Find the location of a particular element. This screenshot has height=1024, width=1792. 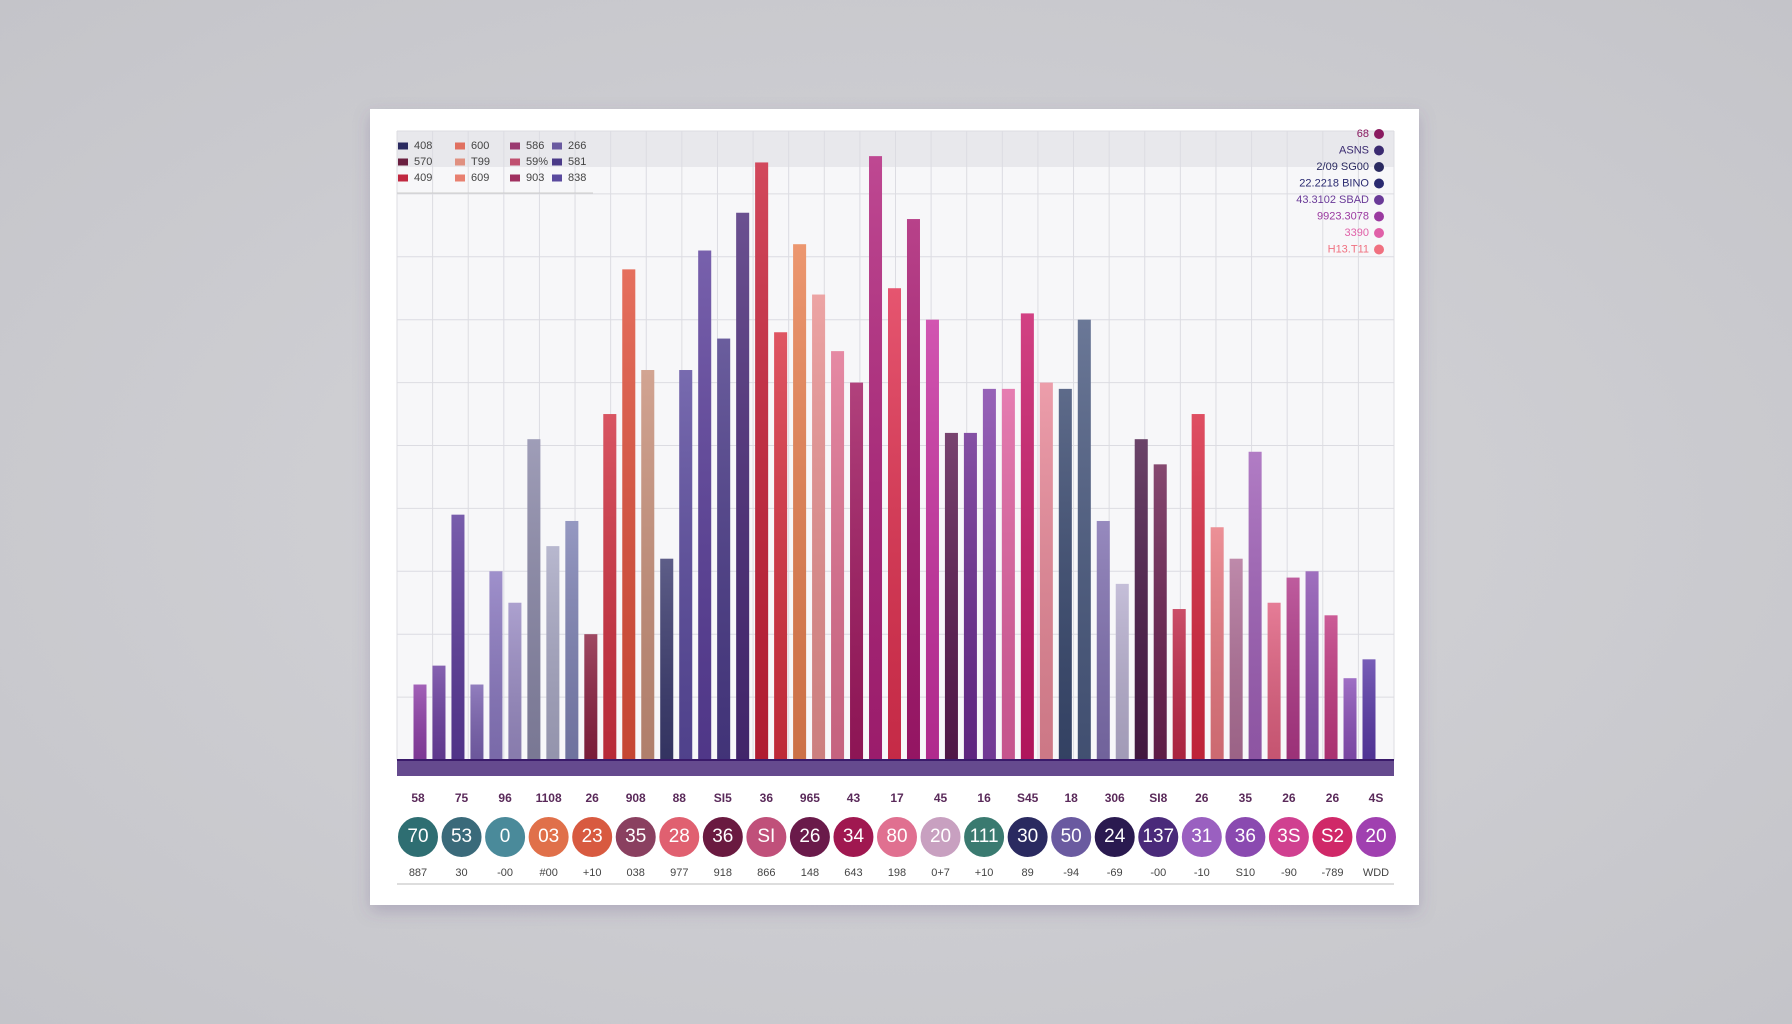

badge-label: 137 is located at coordinates (1158, 836).